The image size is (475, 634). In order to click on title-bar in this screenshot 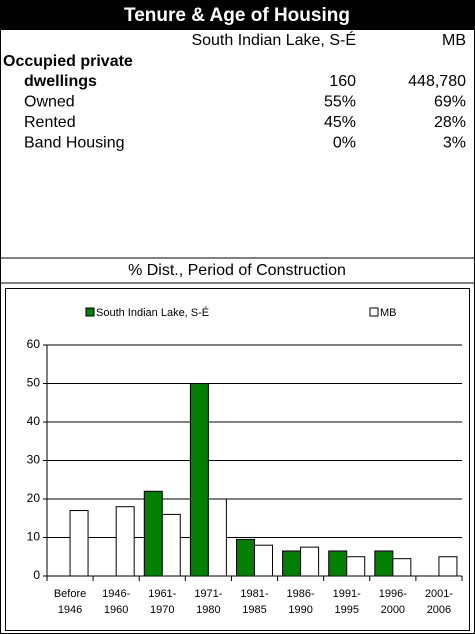, I will do `click(237, 15)`.